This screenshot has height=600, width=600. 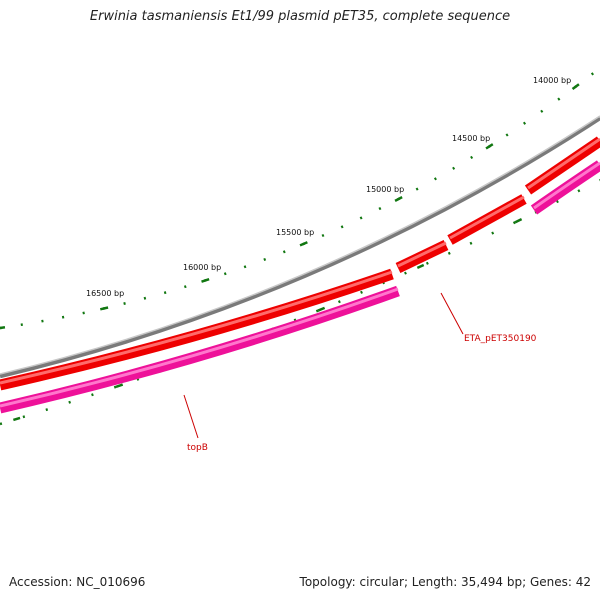 What do you see at coordinates (197, 448) in the screenshot?
I see `gene-label-topb: topB` at bounding box center [197, 448].